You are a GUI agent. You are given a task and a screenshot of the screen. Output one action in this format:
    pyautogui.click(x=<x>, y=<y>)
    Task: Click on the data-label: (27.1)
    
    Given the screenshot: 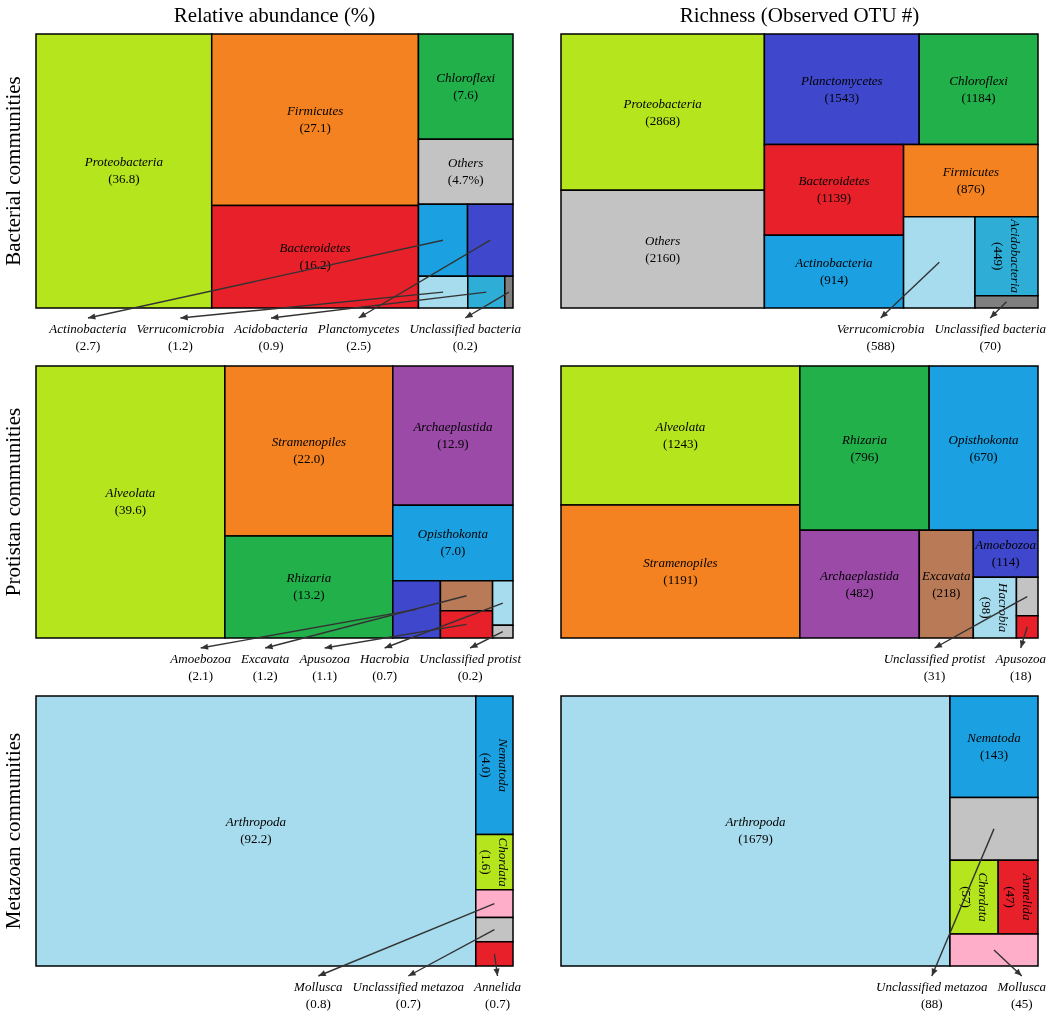 What is the action you would take?
    pyautogui.click(x=315, y=128)
    